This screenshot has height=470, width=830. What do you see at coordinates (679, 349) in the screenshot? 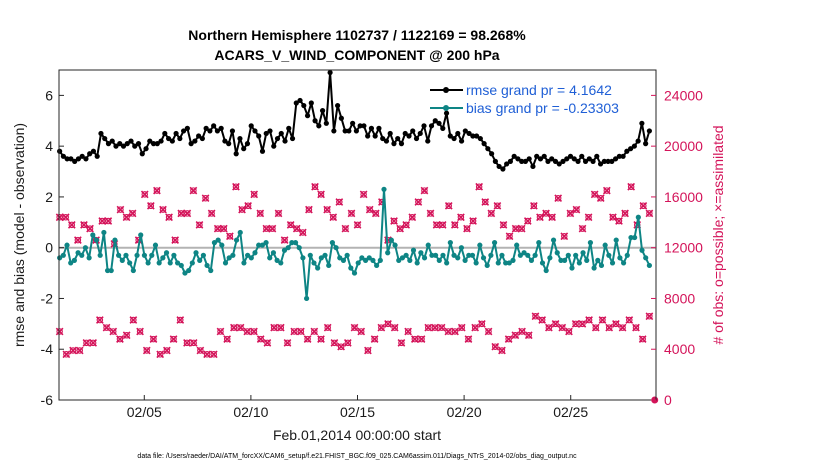
I see `y-right-tick-label-1: 4000` at bounding box center [679, 349].